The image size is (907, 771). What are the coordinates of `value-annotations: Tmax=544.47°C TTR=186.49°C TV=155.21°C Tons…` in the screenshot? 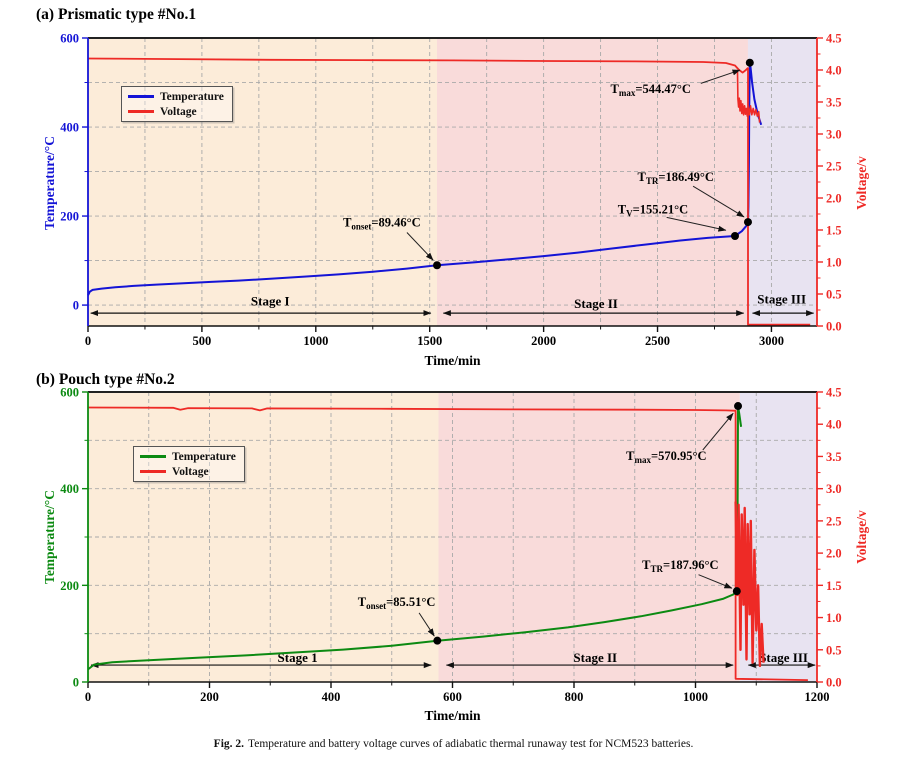 It's located at (544, 165).